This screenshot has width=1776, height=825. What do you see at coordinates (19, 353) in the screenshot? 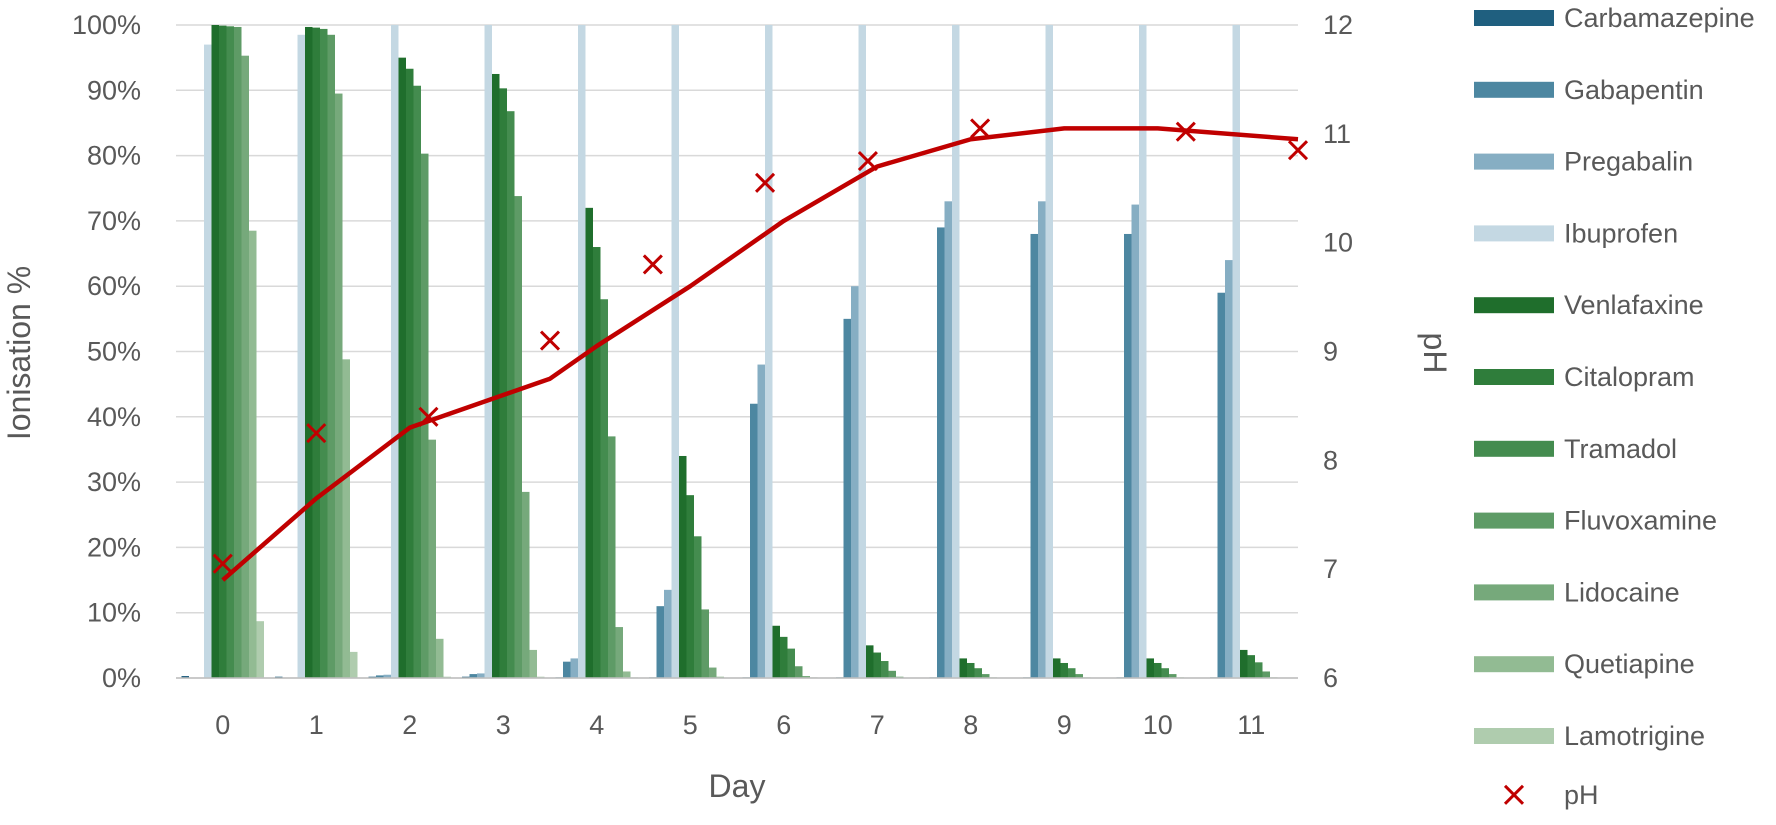
I see `y-axis-title: Ionisation %` at bounding box center [19, 353].